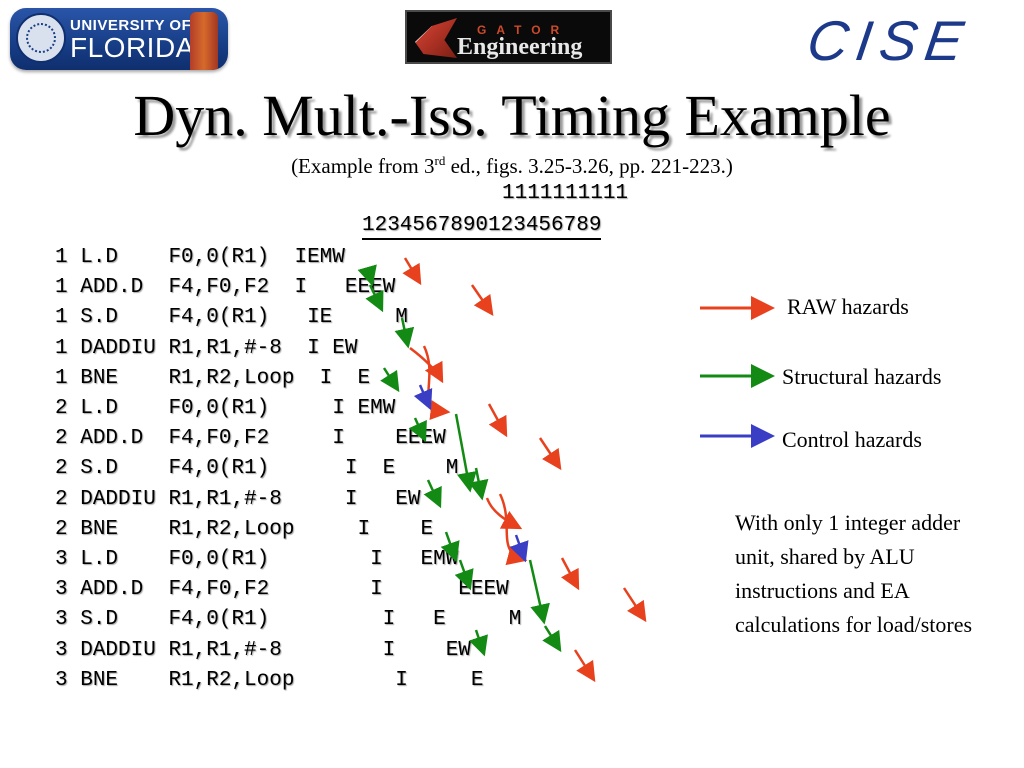 The height and width of the screenshot is (768, 1024). I want to click on cycle-header-units: 1234567890123456789, so click(482, 227).